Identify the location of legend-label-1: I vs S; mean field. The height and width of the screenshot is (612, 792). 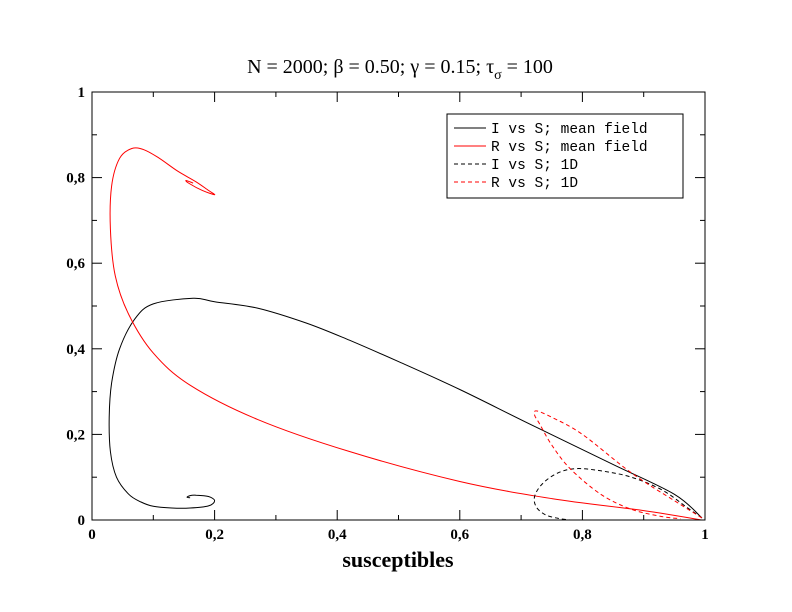
(569, 130).